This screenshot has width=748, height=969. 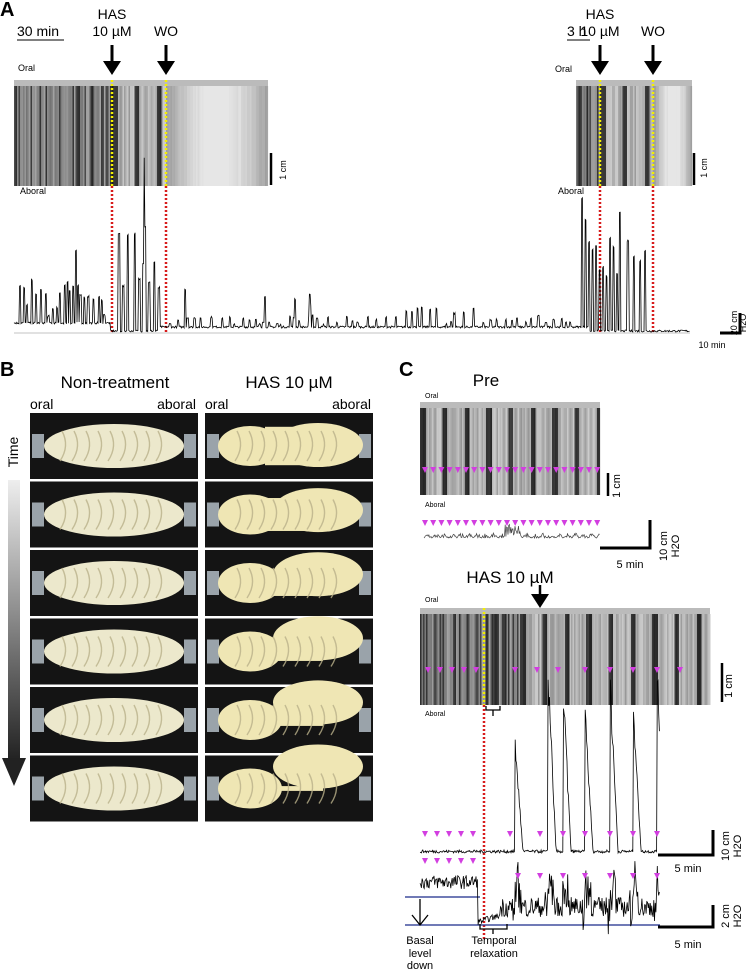 What do you see at coordinates (406, 370) in the screenshot?
I see `panel-label: C` at bounding box center [406, 370].